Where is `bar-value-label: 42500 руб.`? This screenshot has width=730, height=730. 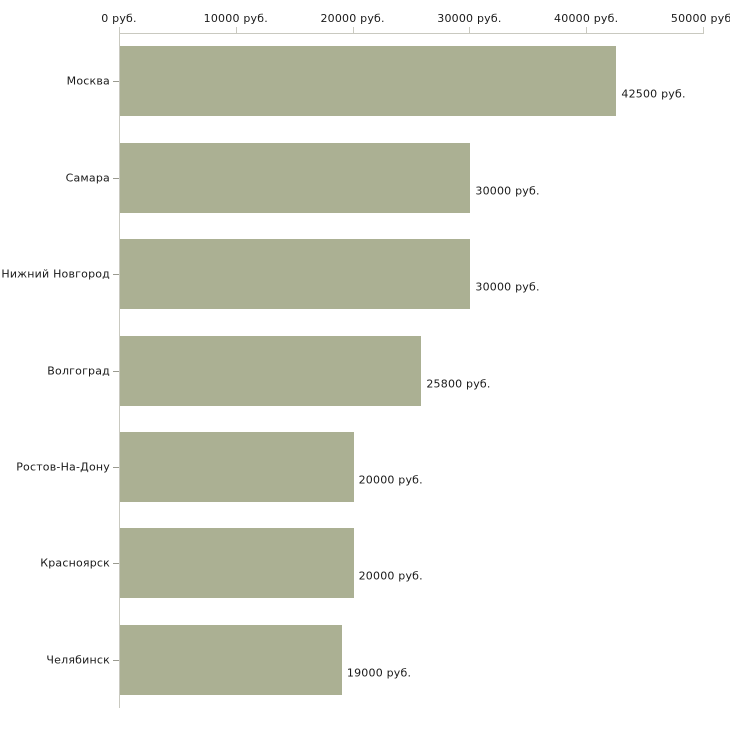 bar-value-label: 42500 руб. is located at coordinates (653, 94).